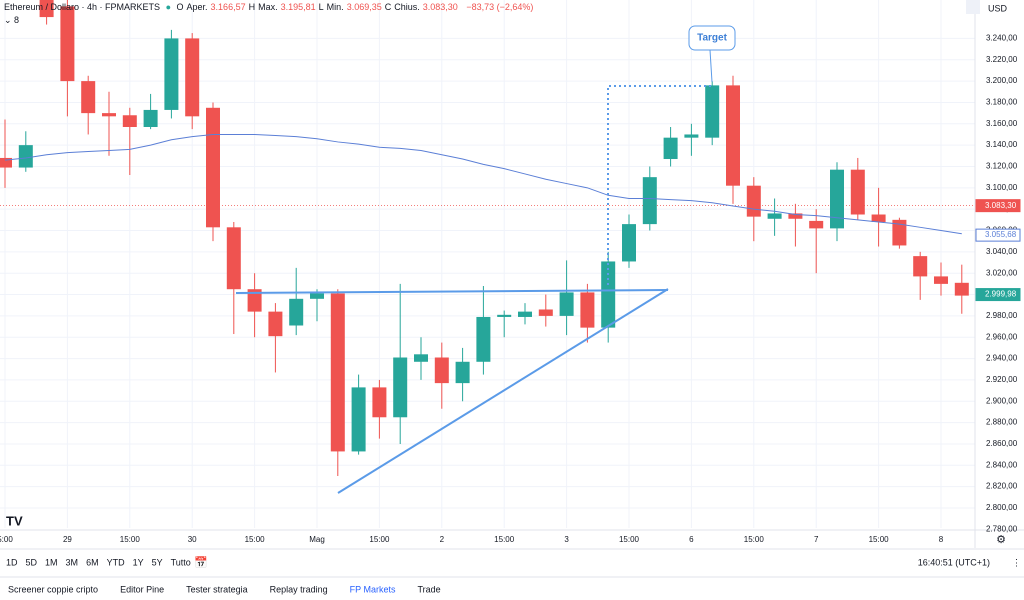 The width and height of the screenshot is (1024, 600). Describe the element at coordinates (998, 8) in the screenshot. I see `currency: USD` at that location.